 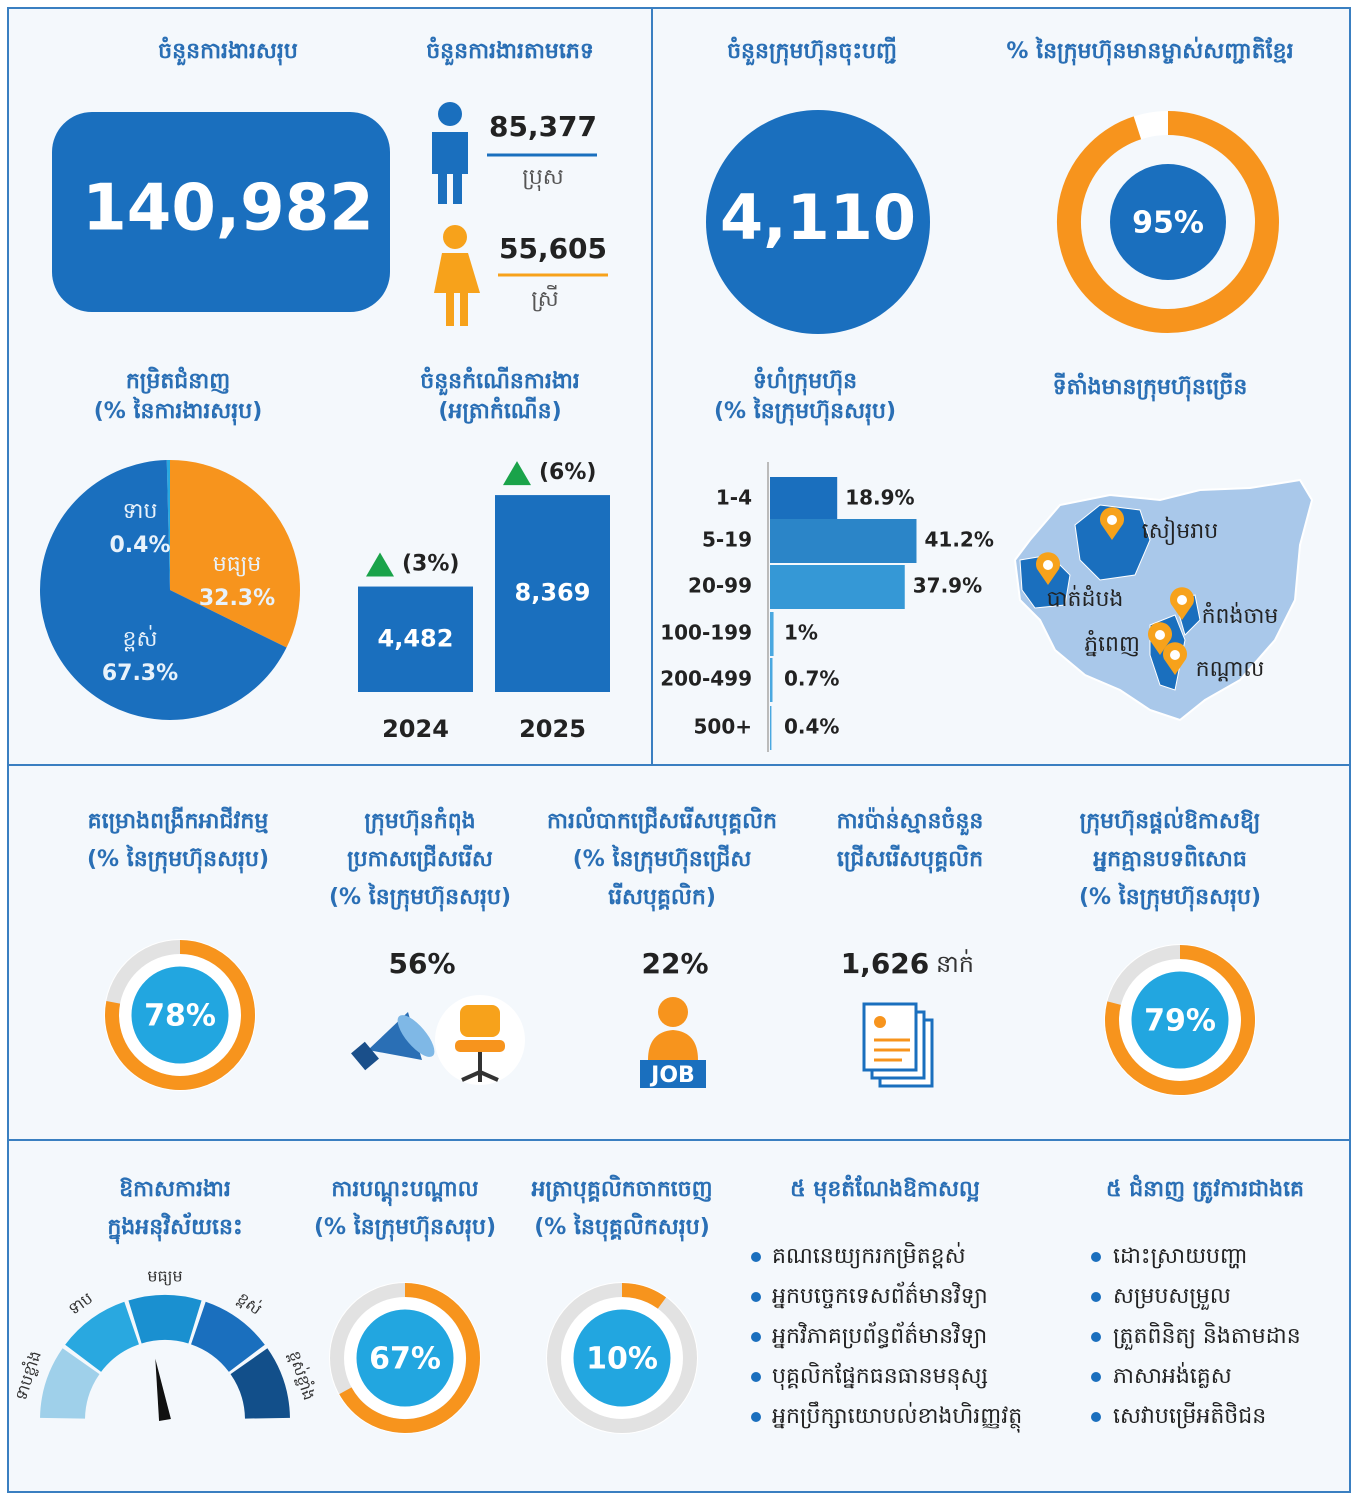 What do you see at coordinates (178, 820) in the screenshot?
I see `heading: គម្រោងពង្រីកអាជីវកម្ម` at bounding box center [178, 820].